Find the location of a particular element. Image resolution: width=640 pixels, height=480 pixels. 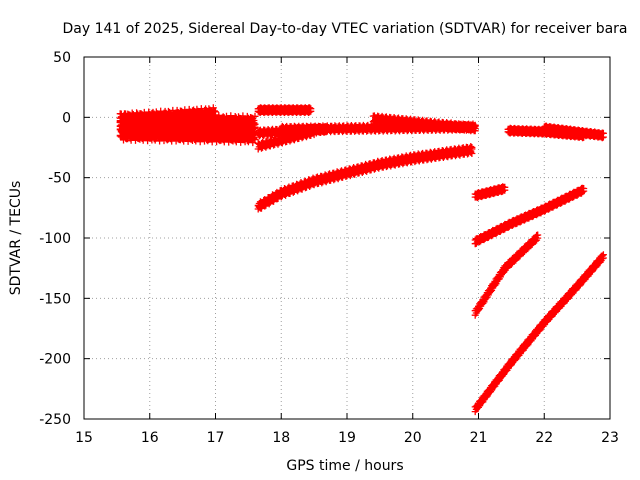

data-series-arc-j is located at coordinates (573, 132).